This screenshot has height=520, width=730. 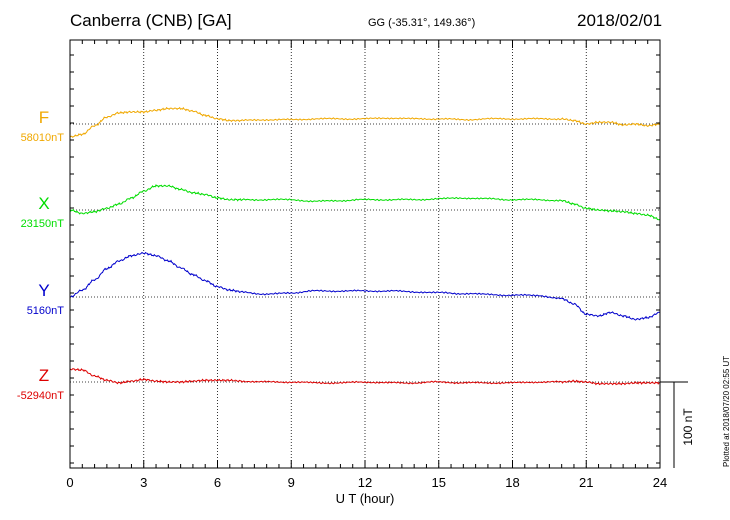 What do you see at coordinates (620, 20) in the screenshot?
I see `chart-date: 2018/02/01` at bounding box center [620, 20].